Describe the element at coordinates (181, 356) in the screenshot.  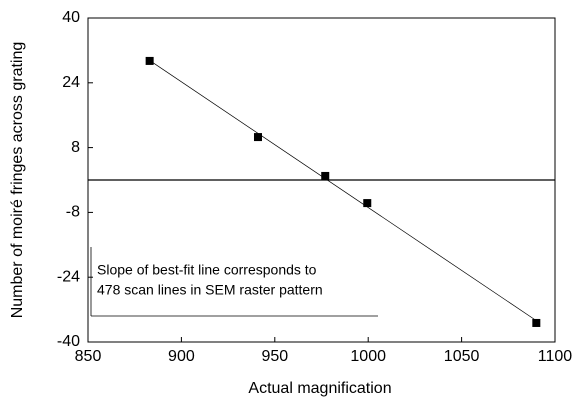
I see `x-tick-label: 900` at that location.